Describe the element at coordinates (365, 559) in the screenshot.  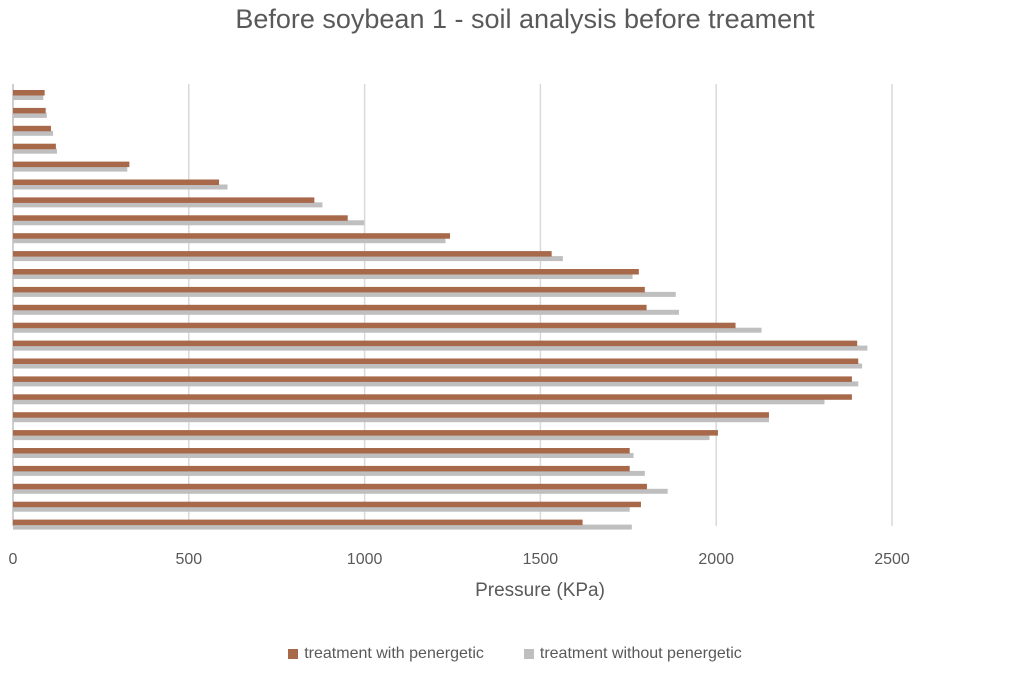
I see `x-tick-label: 1000` at that location.